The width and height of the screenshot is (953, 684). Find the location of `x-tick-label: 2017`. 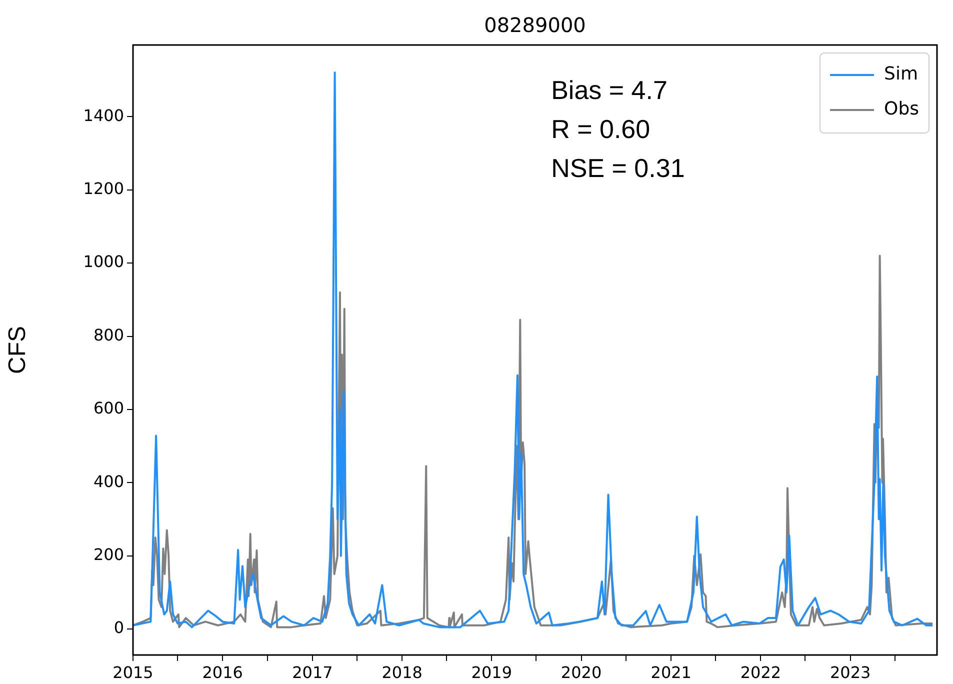

x-tick-label: 2017 is located at coordinates (312, 672).